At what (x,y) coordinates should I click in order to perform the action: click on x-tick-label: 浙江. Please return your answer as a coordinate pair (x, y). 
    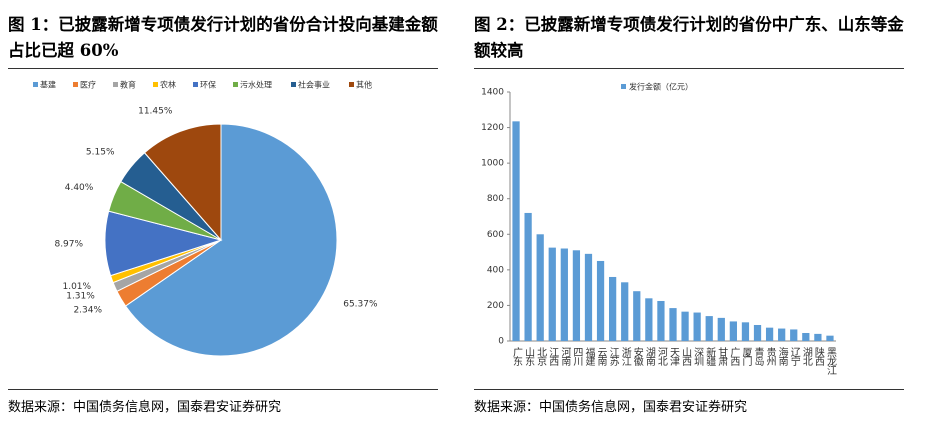
    Looking at the image, I should click on (625, 356).